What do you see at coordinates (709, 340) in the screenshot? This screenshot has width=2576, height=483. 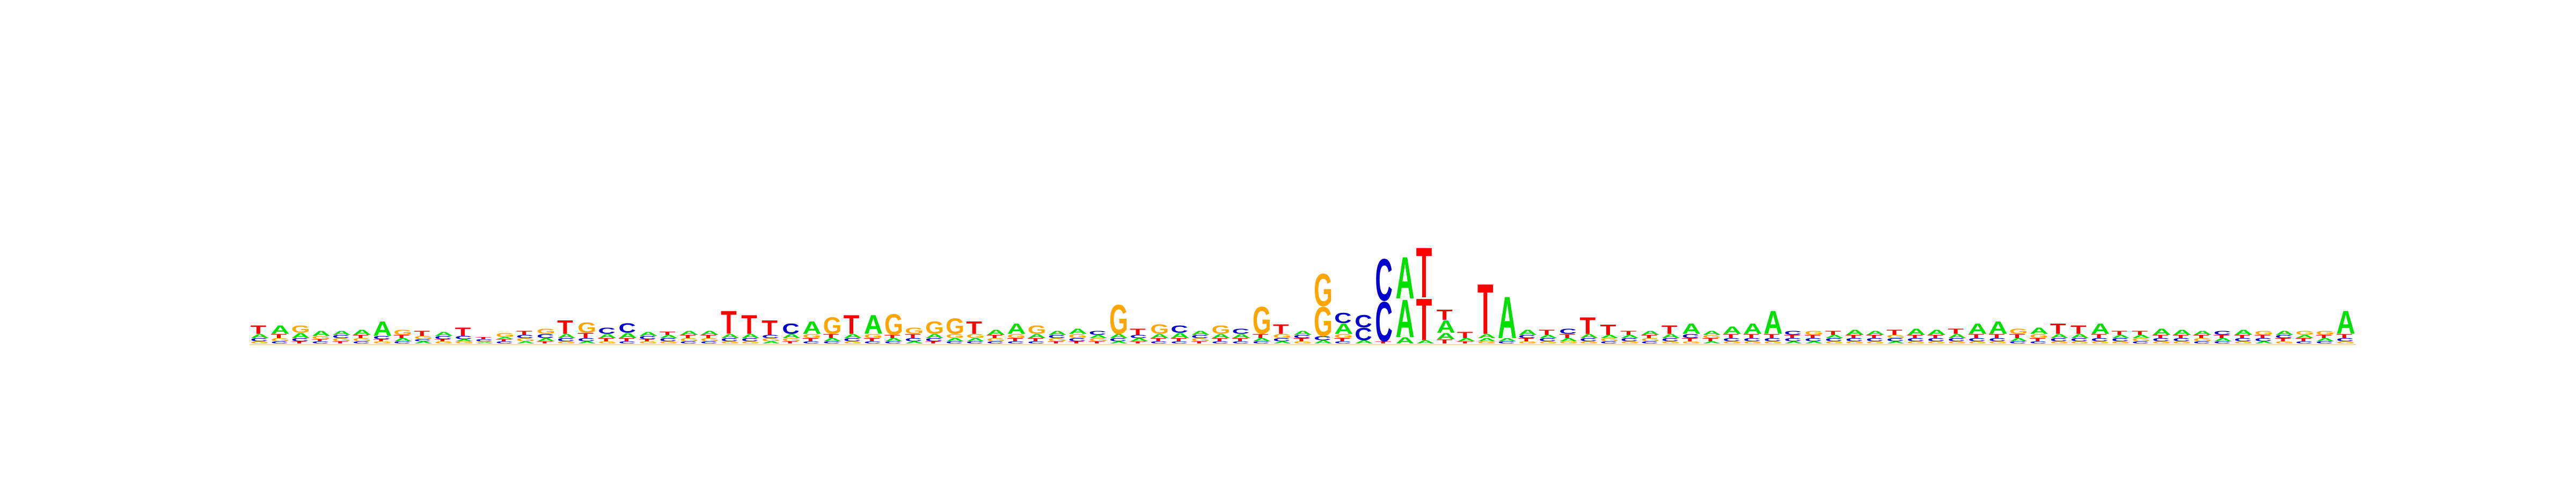 I see `logo-letter-G-pos-23: G` at bounding box center [709, 340].